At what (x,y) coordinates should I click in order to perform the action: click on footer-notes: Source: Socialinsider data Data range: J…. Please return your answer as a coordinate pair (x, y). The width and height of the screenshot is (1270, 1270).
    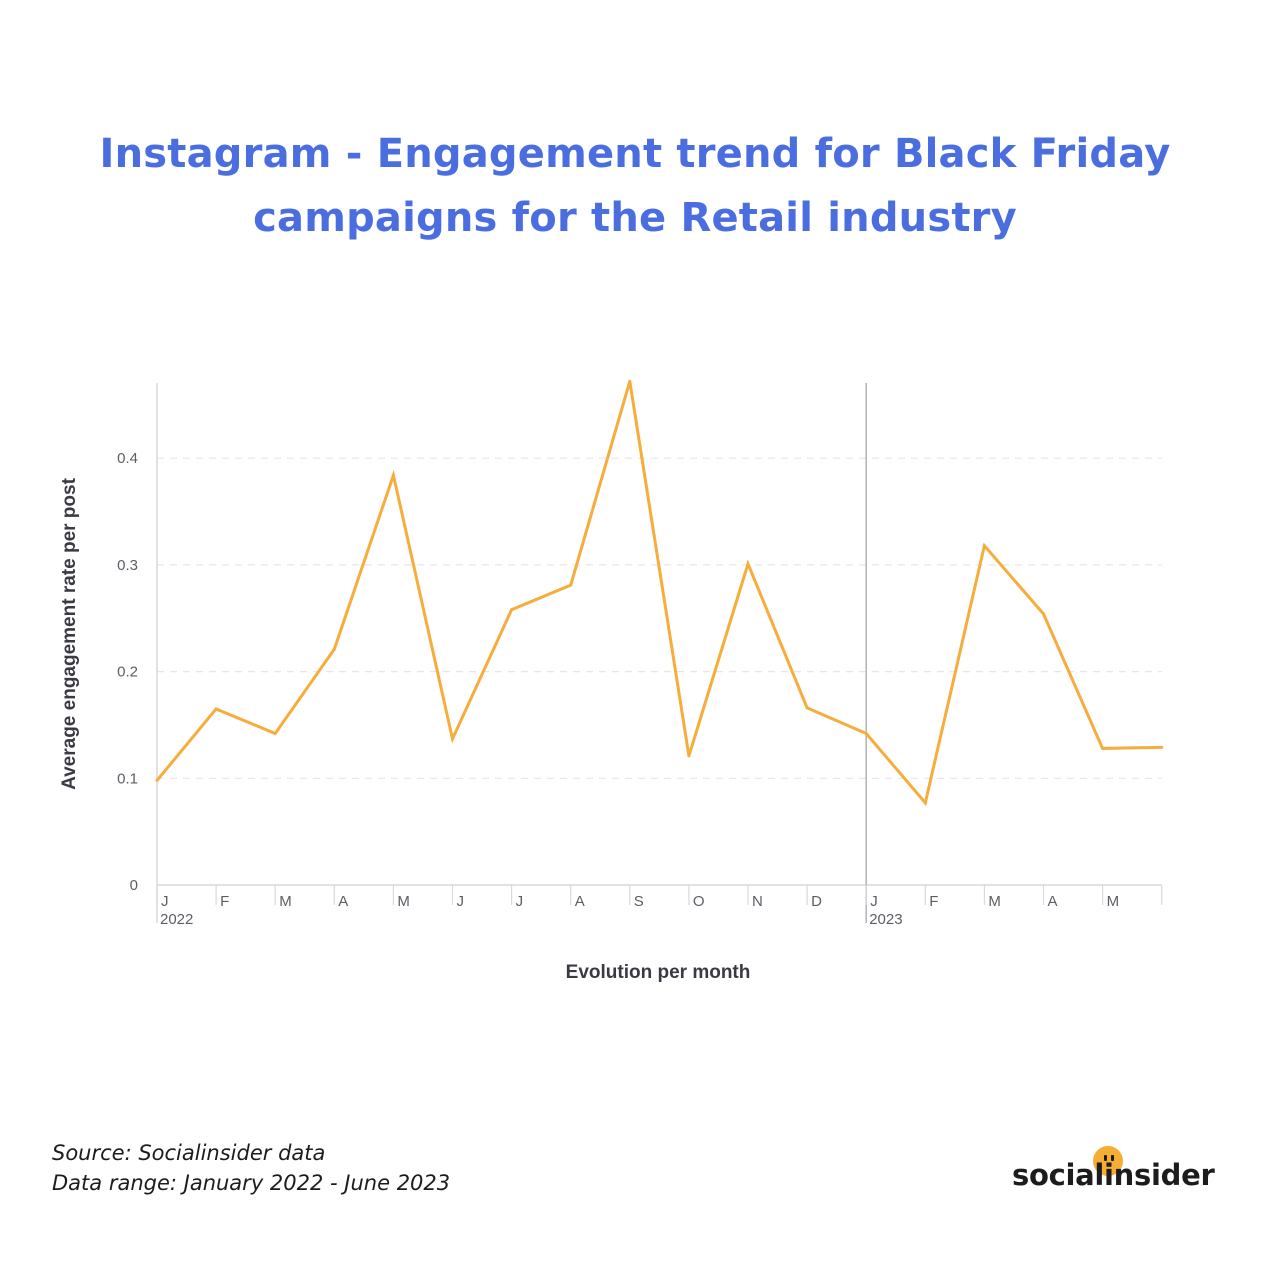
    Looking at the image, I should click on (251, 1168).